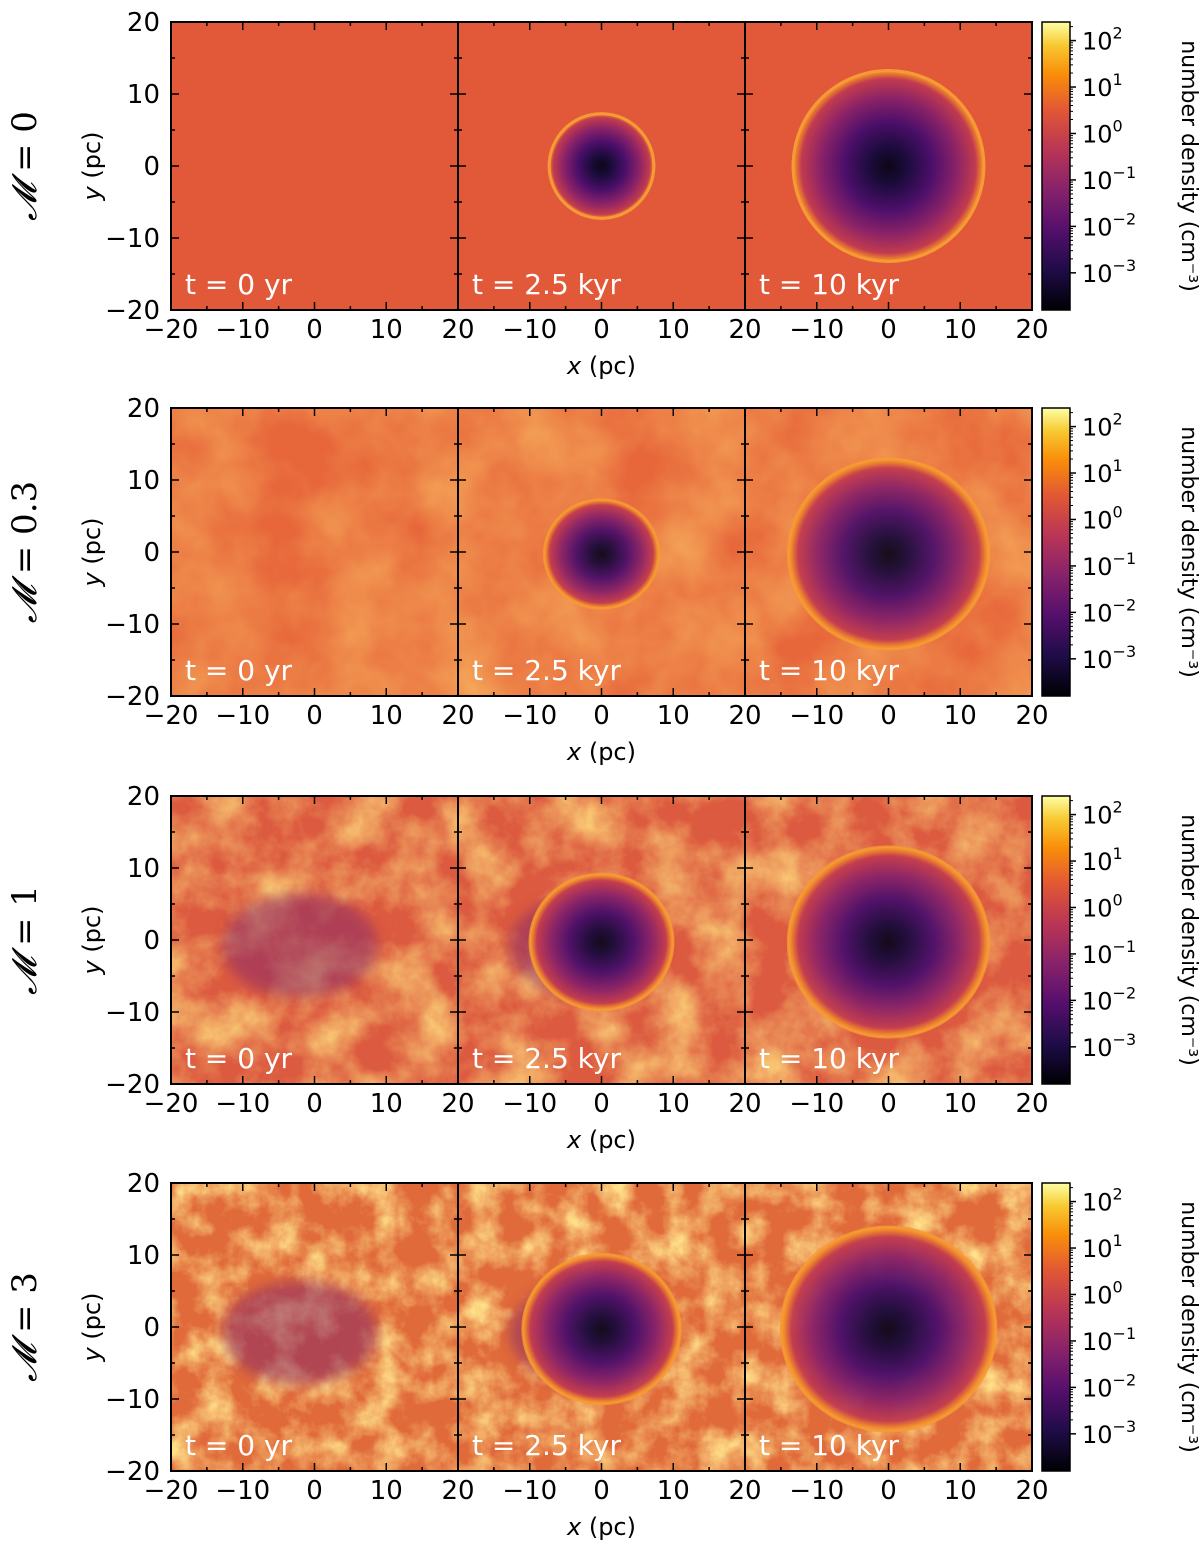 This screenshot has height=1549, width=1200. Describe the element at coordinates (25, 533) in the screenshot. I see `row-label-value: = 0.3` at that location.